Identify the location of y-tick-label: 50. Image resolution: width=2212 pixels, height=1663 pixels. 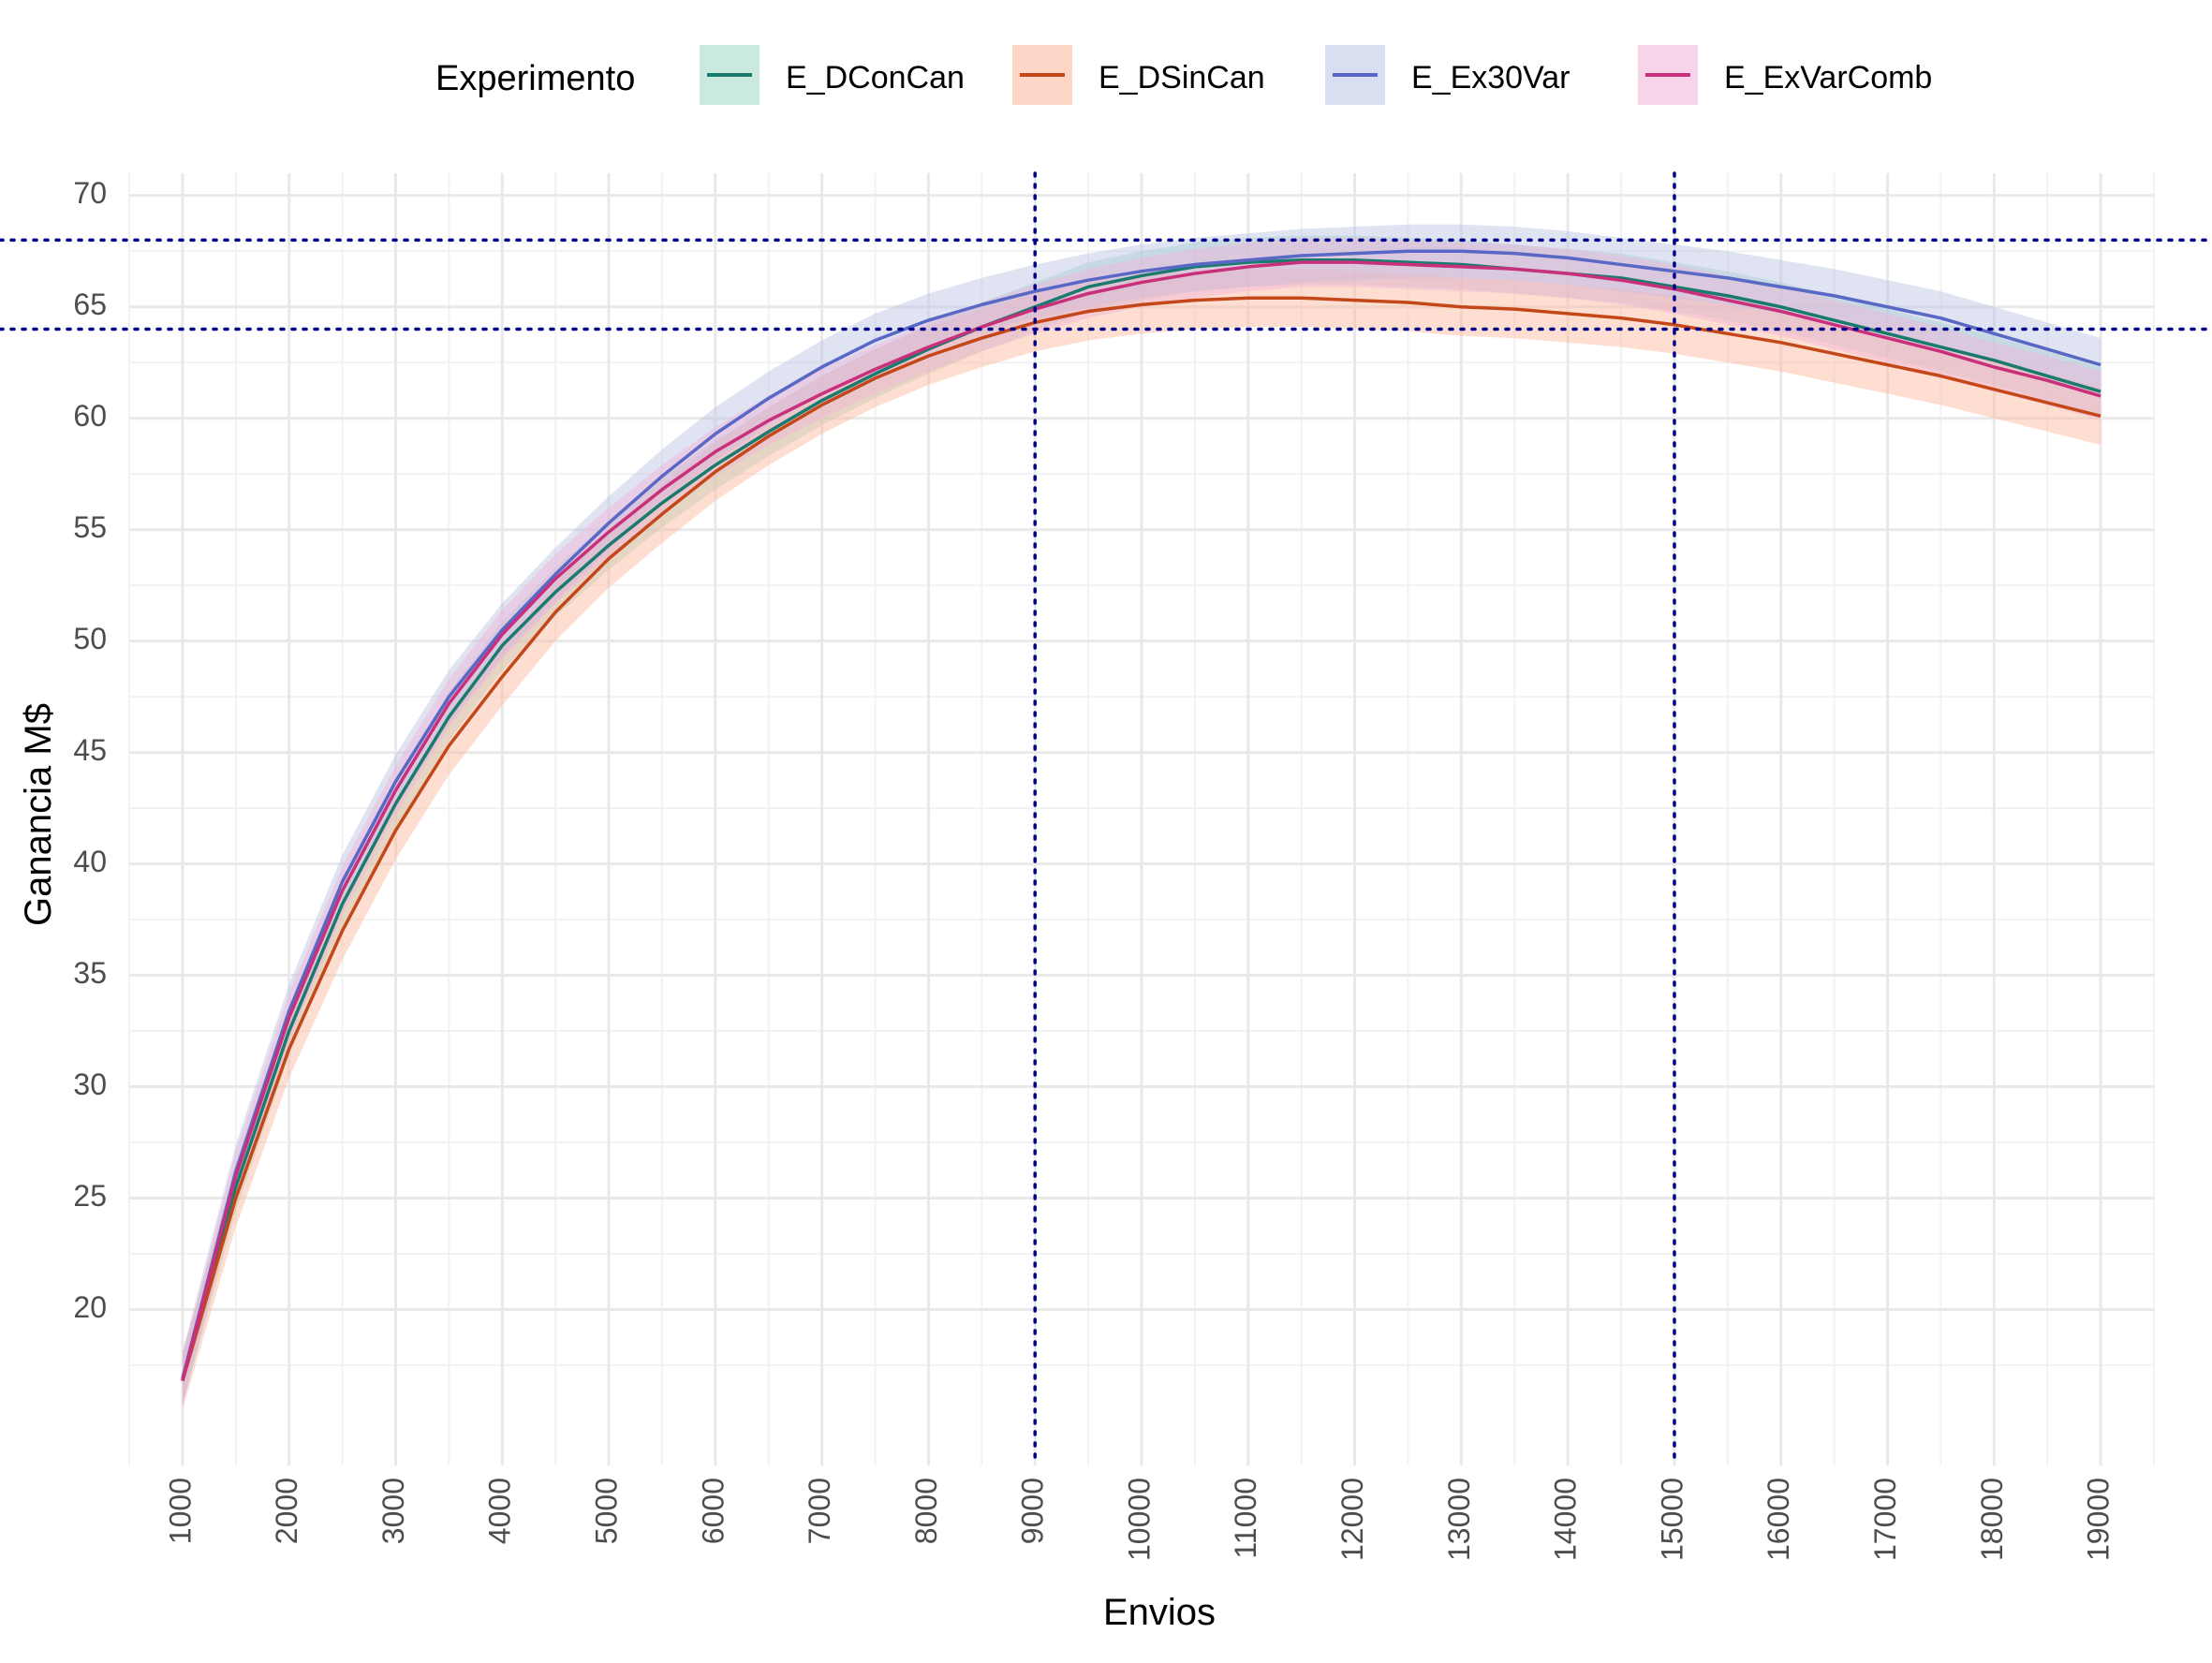
(90, 638).